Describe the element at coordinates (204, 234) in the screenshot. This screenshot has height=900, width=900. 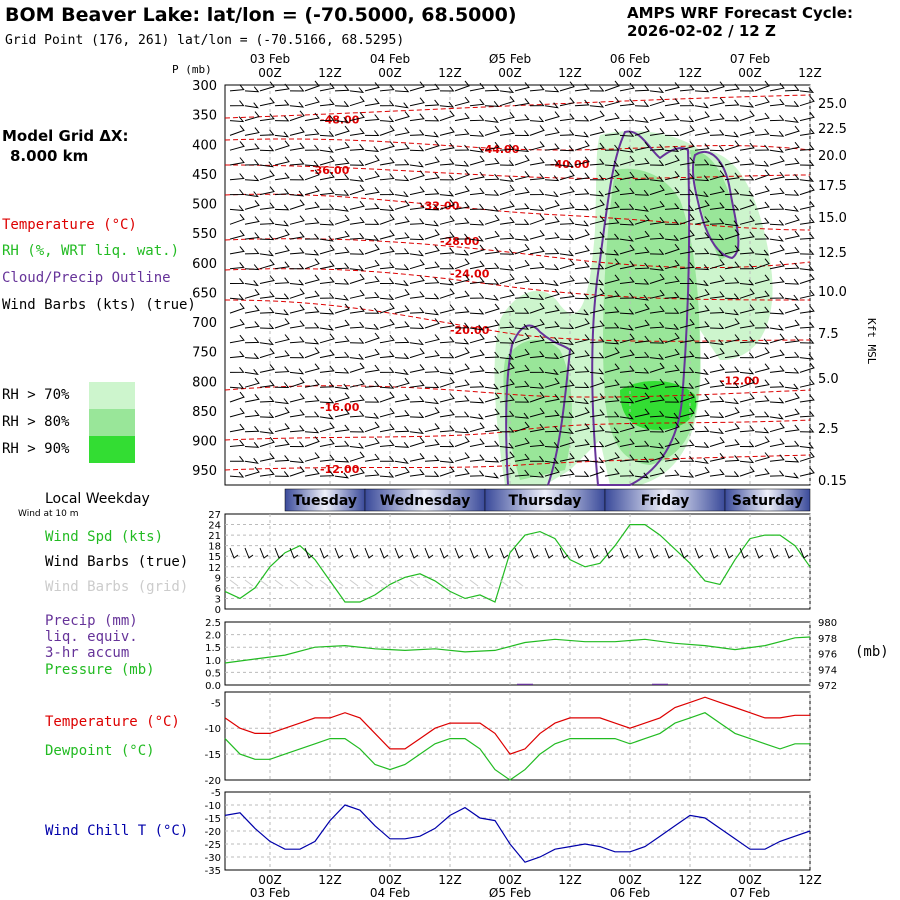
I see `pressure-tick-550: 550` at that location.